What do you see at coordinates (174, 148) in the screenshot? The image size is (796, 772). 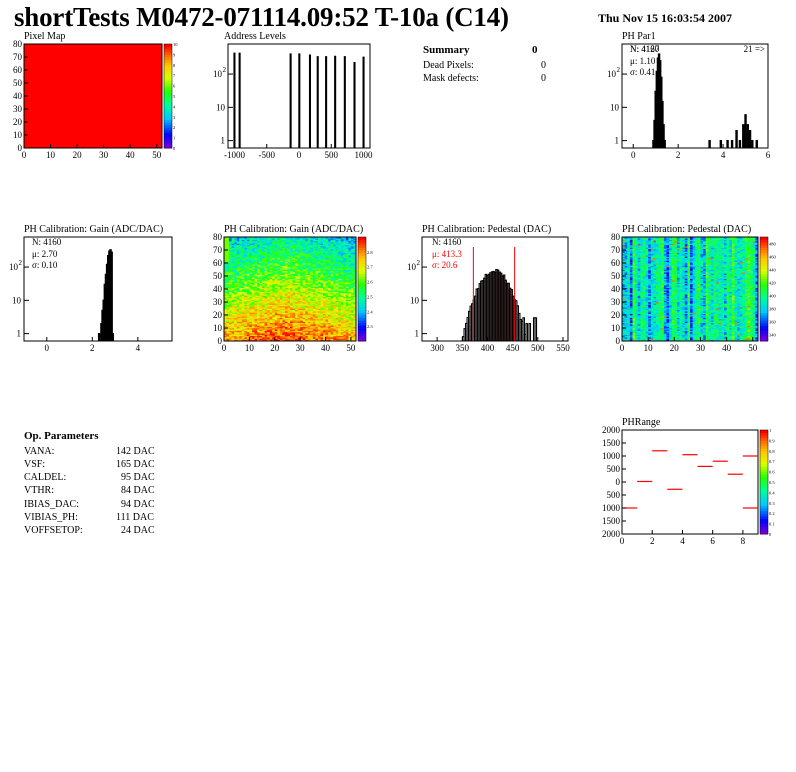 I see `pixel-map-colorbar-label: 0` at bounding box center [174, 148].